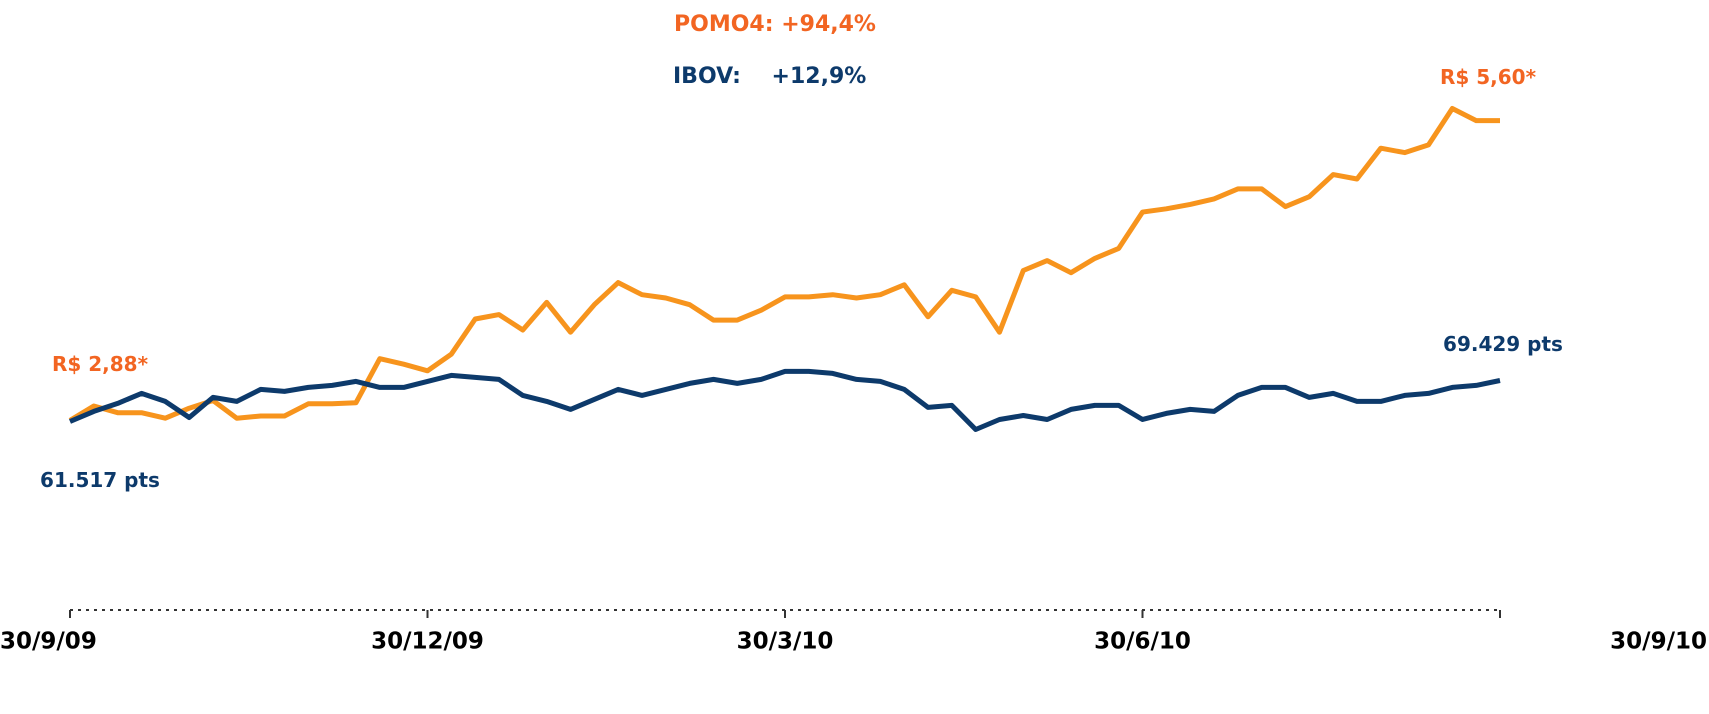 The width and height of the screenshot is (1709, 714). I want to click on end-label: 69.429 pts, so click(1503, 344).